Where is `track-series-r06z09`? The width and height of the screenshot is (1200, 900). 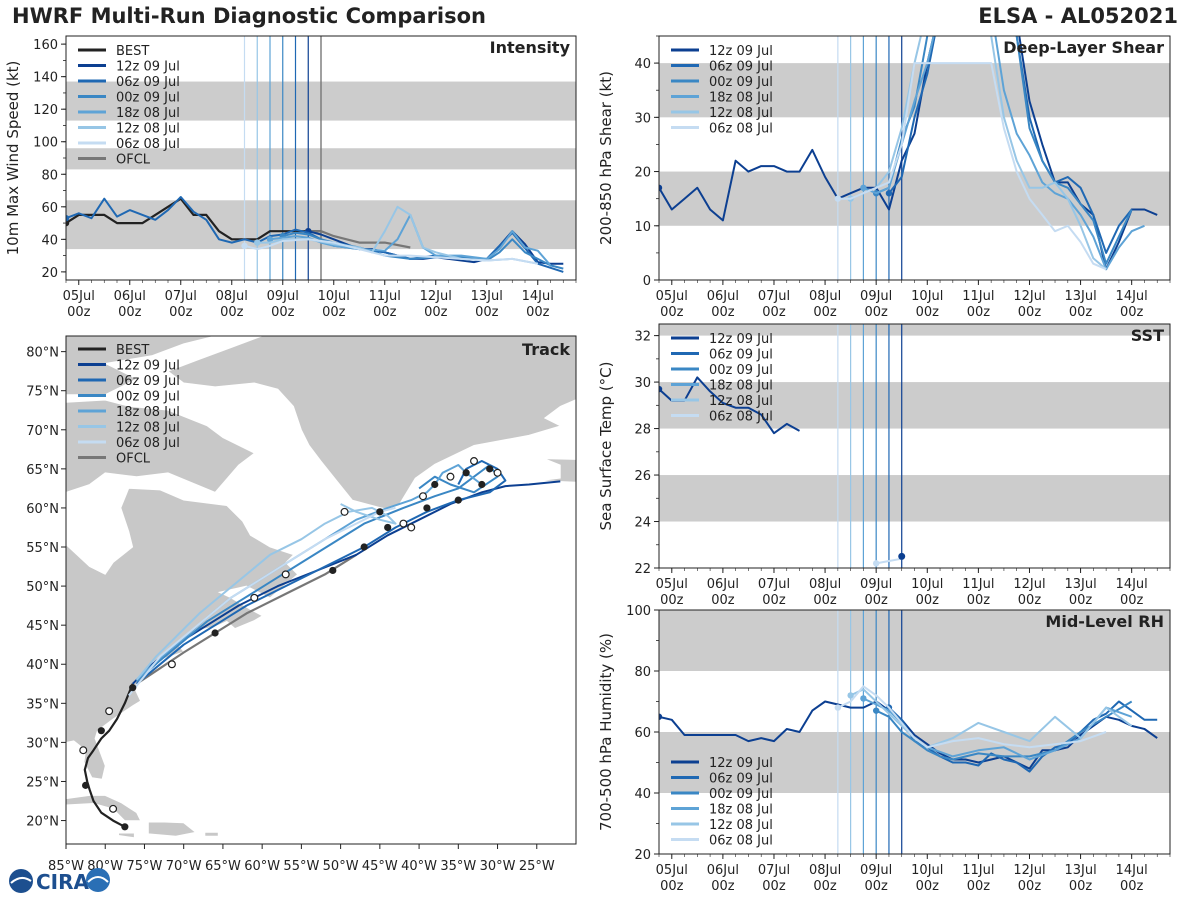 track-series-r06z09 is located at coordinates (321, 572).